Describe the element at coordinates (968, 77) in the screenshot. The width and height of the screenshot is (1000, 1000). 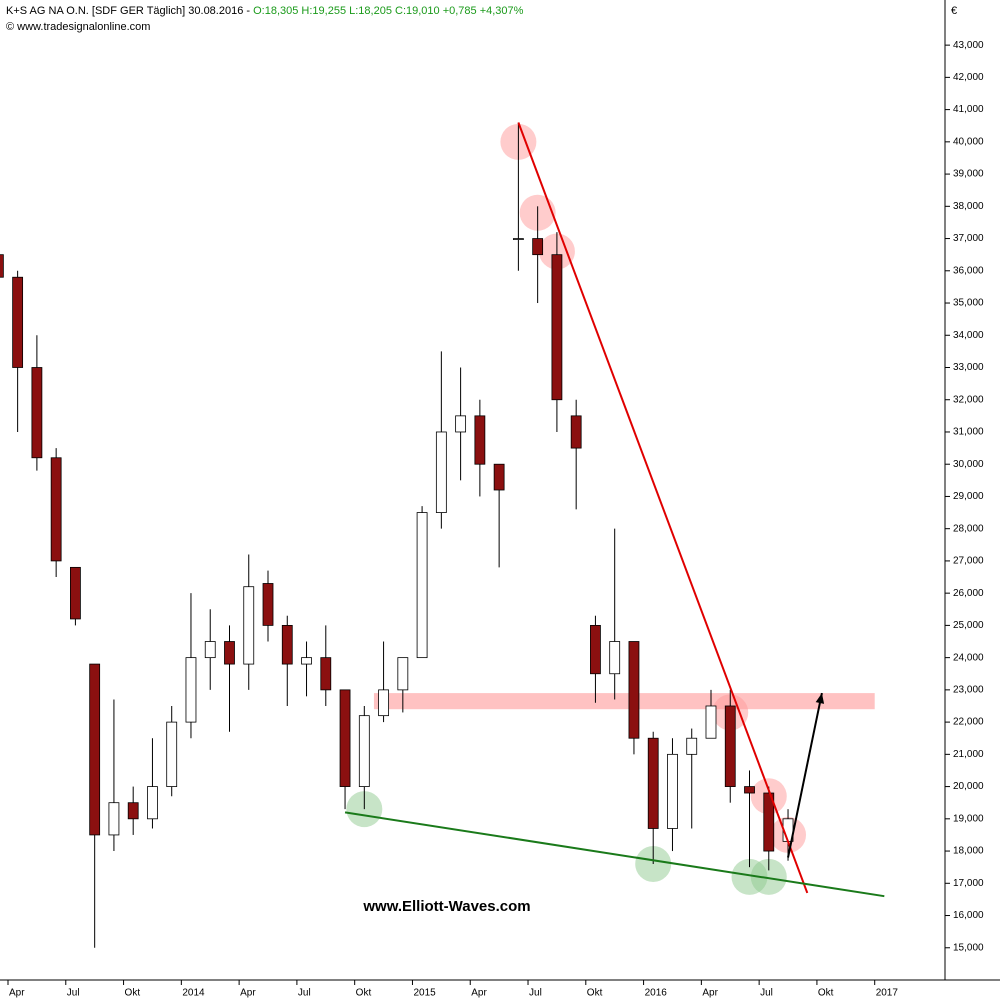
I see `y-tick-label: 42,000` at that location.